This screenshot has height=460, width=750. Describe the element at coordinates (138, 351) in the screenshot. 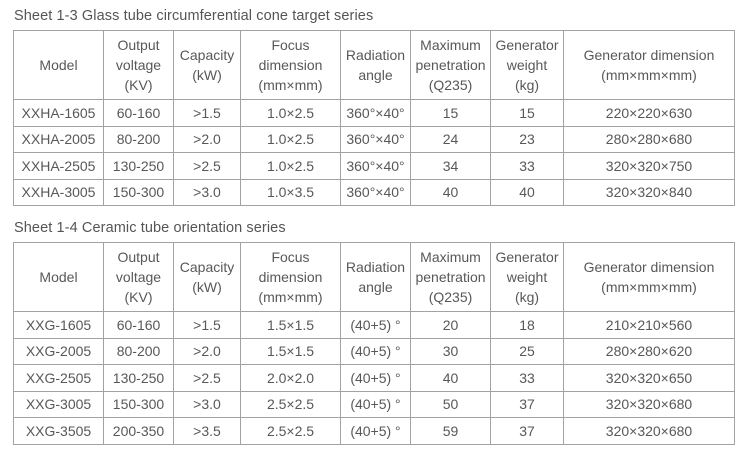

I see `table-cell: 80-200` at that location.